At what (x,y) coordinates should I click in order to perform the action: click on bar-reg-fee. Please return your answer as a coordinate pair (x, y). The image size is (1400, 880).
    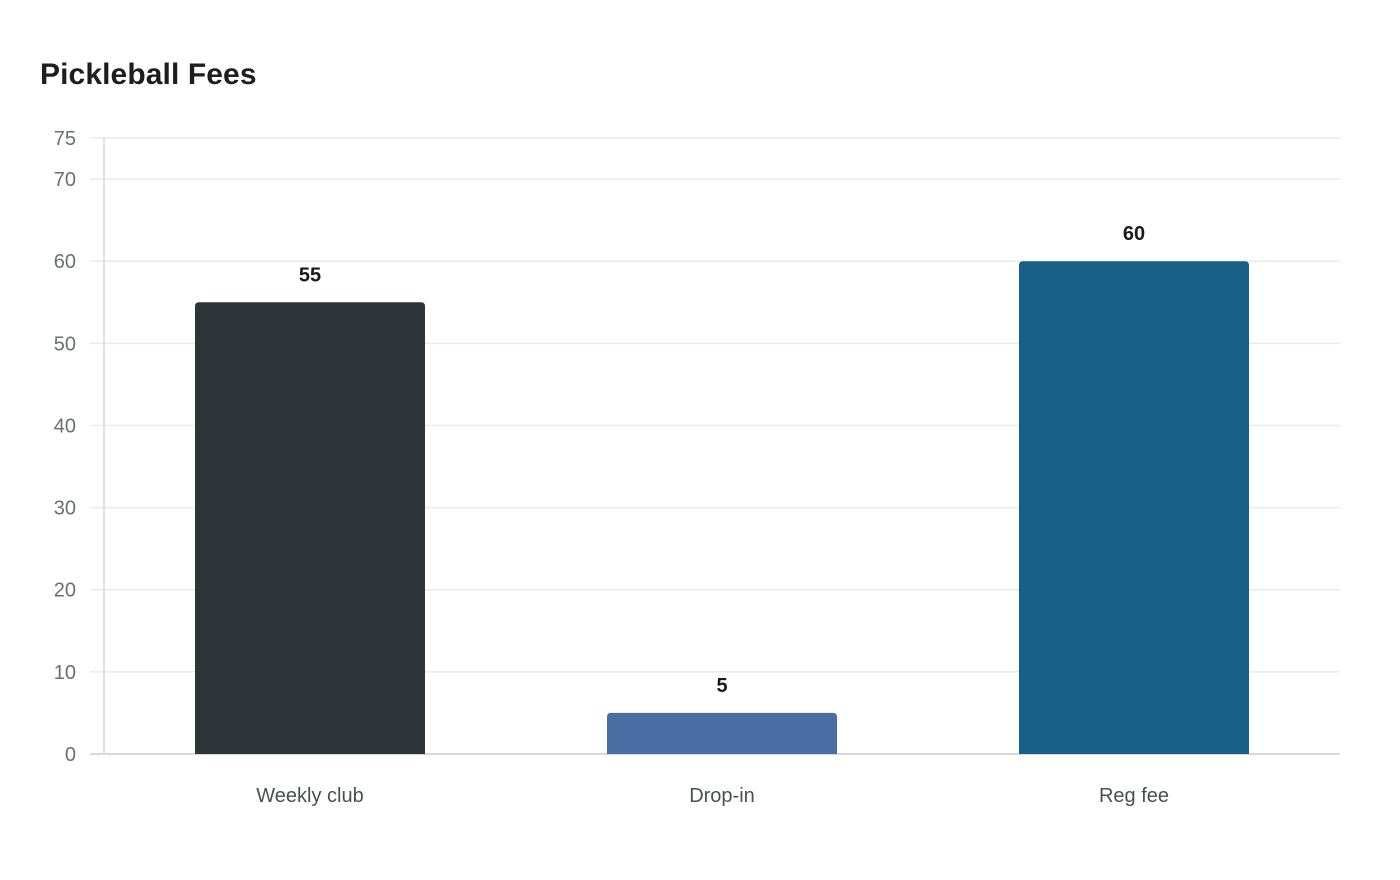
    Looking at the image, I should click on (1134, 507).